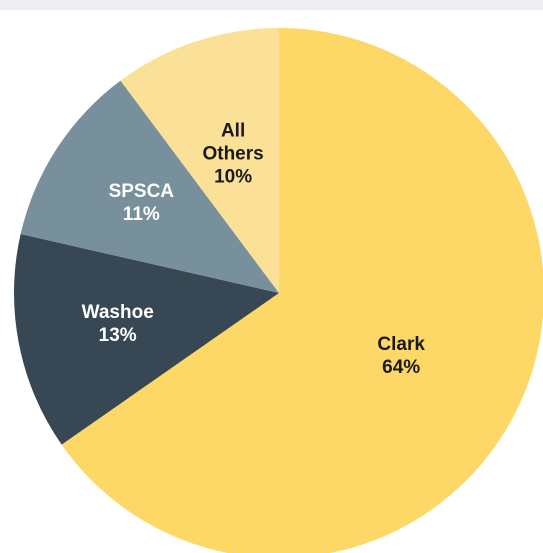  Describe the element at coordinates (118, 312) in the screenshot. I see `slice-name-label: Washoe` at that location.